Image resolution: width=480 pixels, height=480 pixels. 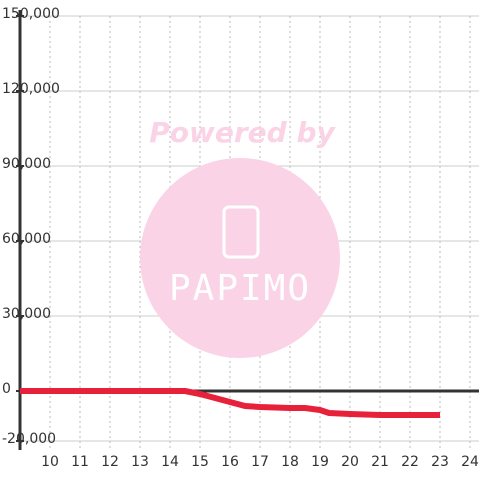 I want to click on y-tick-label: 120,000, so click(x=31, y=89).